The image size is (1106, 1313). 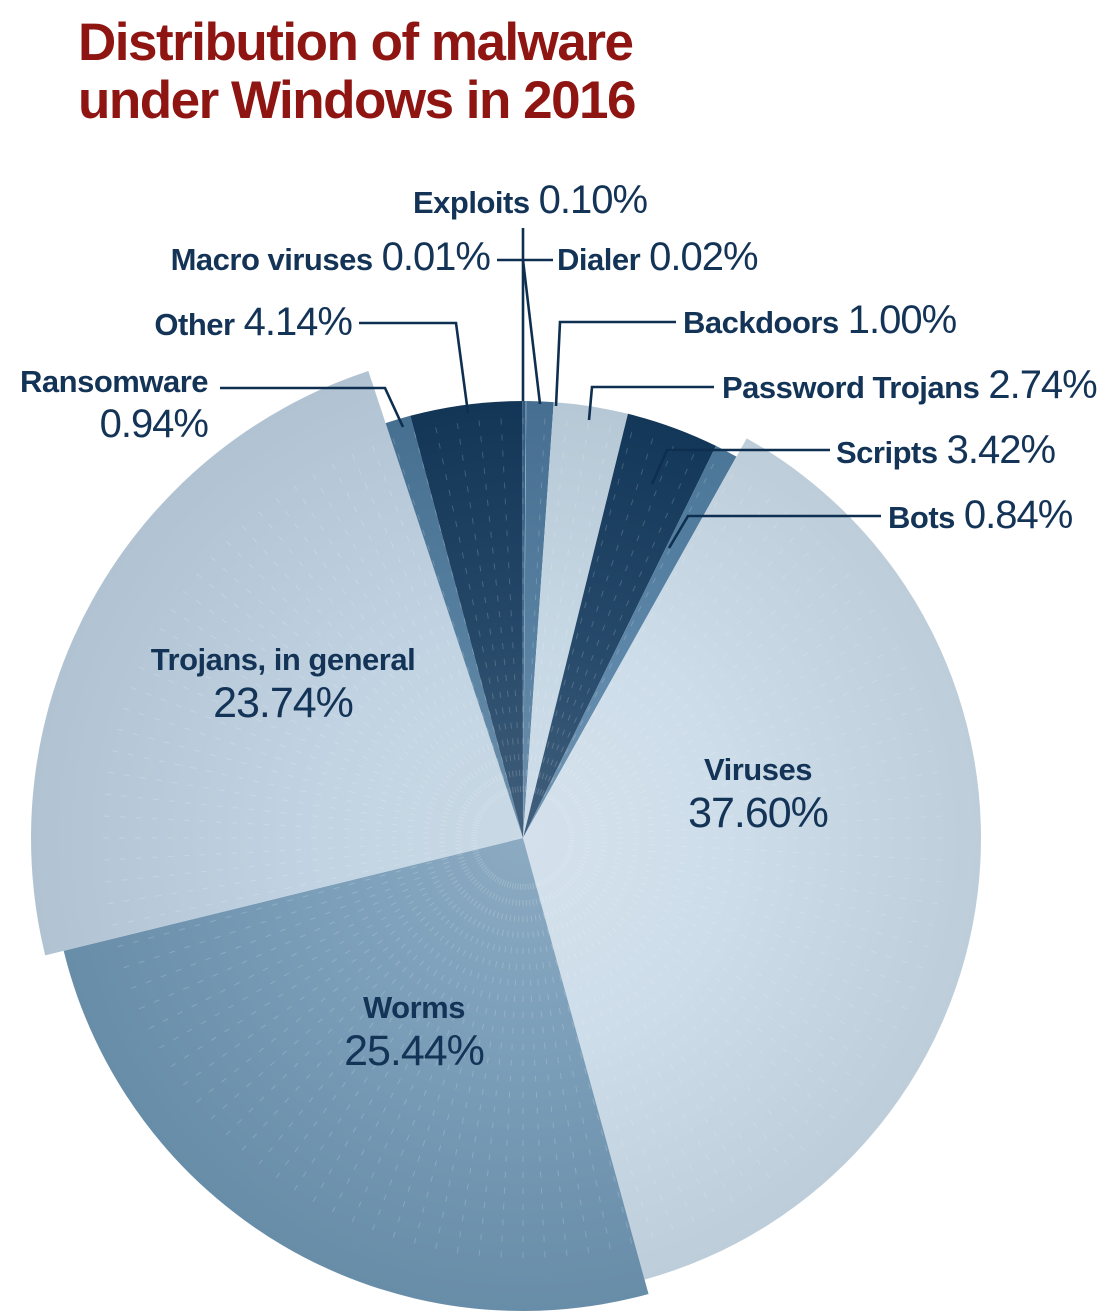 What do you see at coordinates (650, 403) in the screenshot?
I see `leader-password-trojans` at bounding box center [650, 403].